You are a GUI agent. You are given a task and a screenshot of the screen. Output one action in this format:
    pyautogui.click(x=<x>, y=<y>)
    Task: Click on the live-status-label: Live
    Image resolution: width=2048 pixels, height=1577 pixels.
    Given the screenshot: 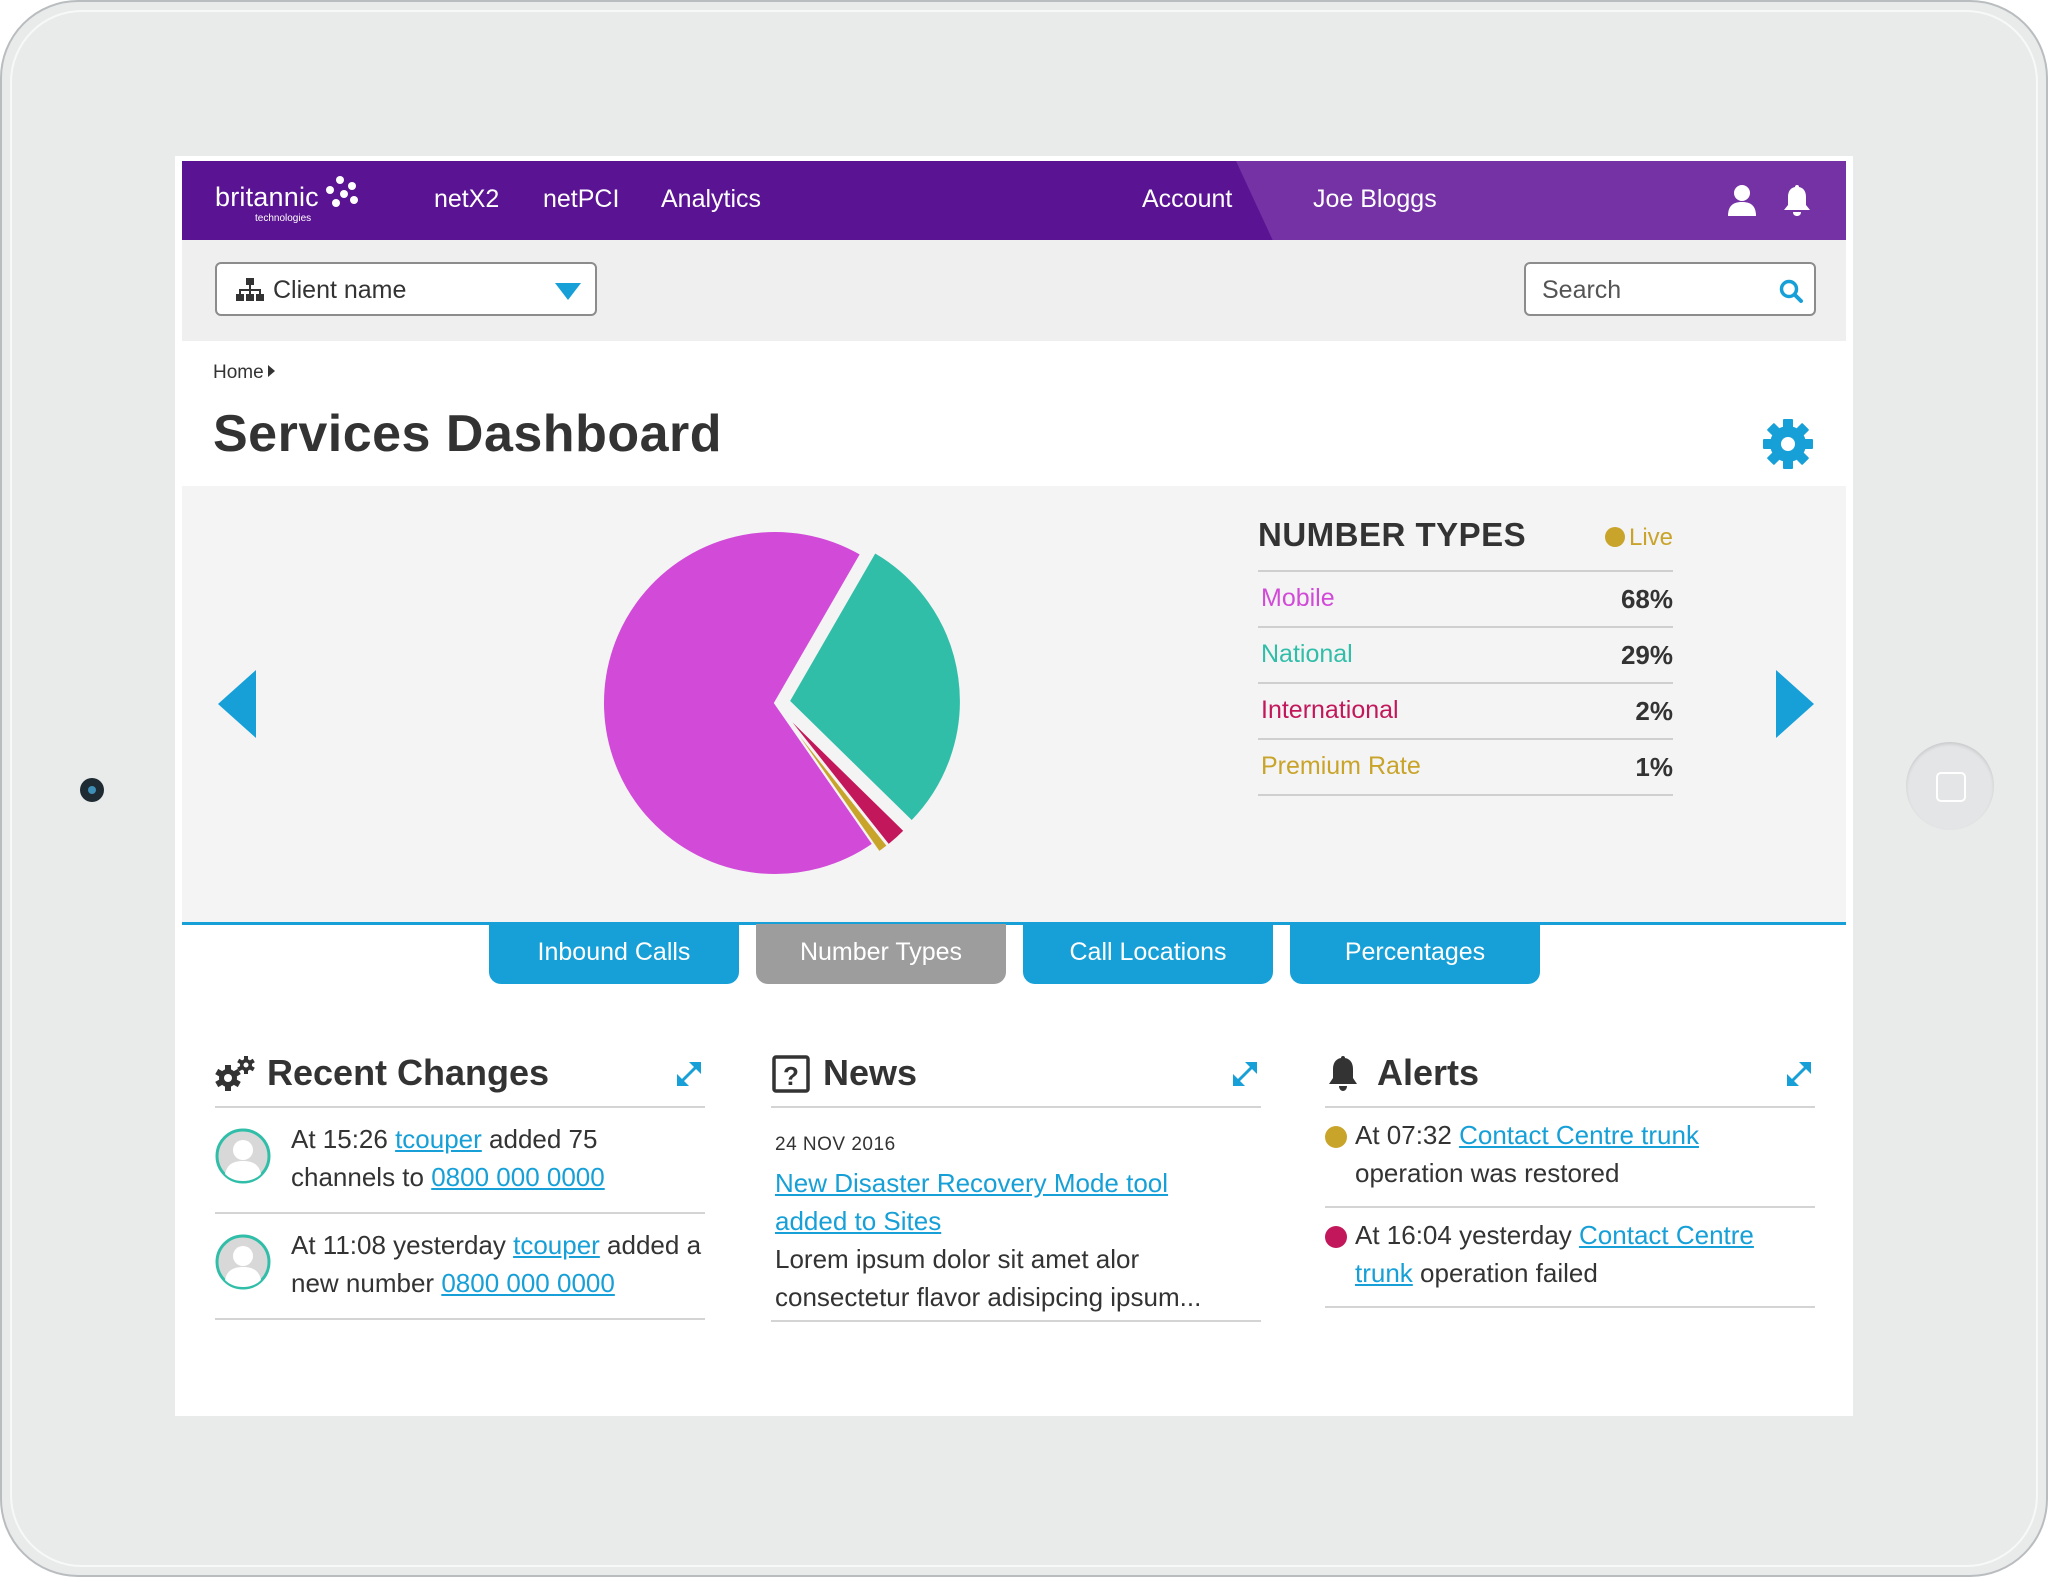 What is the action you would take?
    pyautogui.click(x=1650, y=537)
    